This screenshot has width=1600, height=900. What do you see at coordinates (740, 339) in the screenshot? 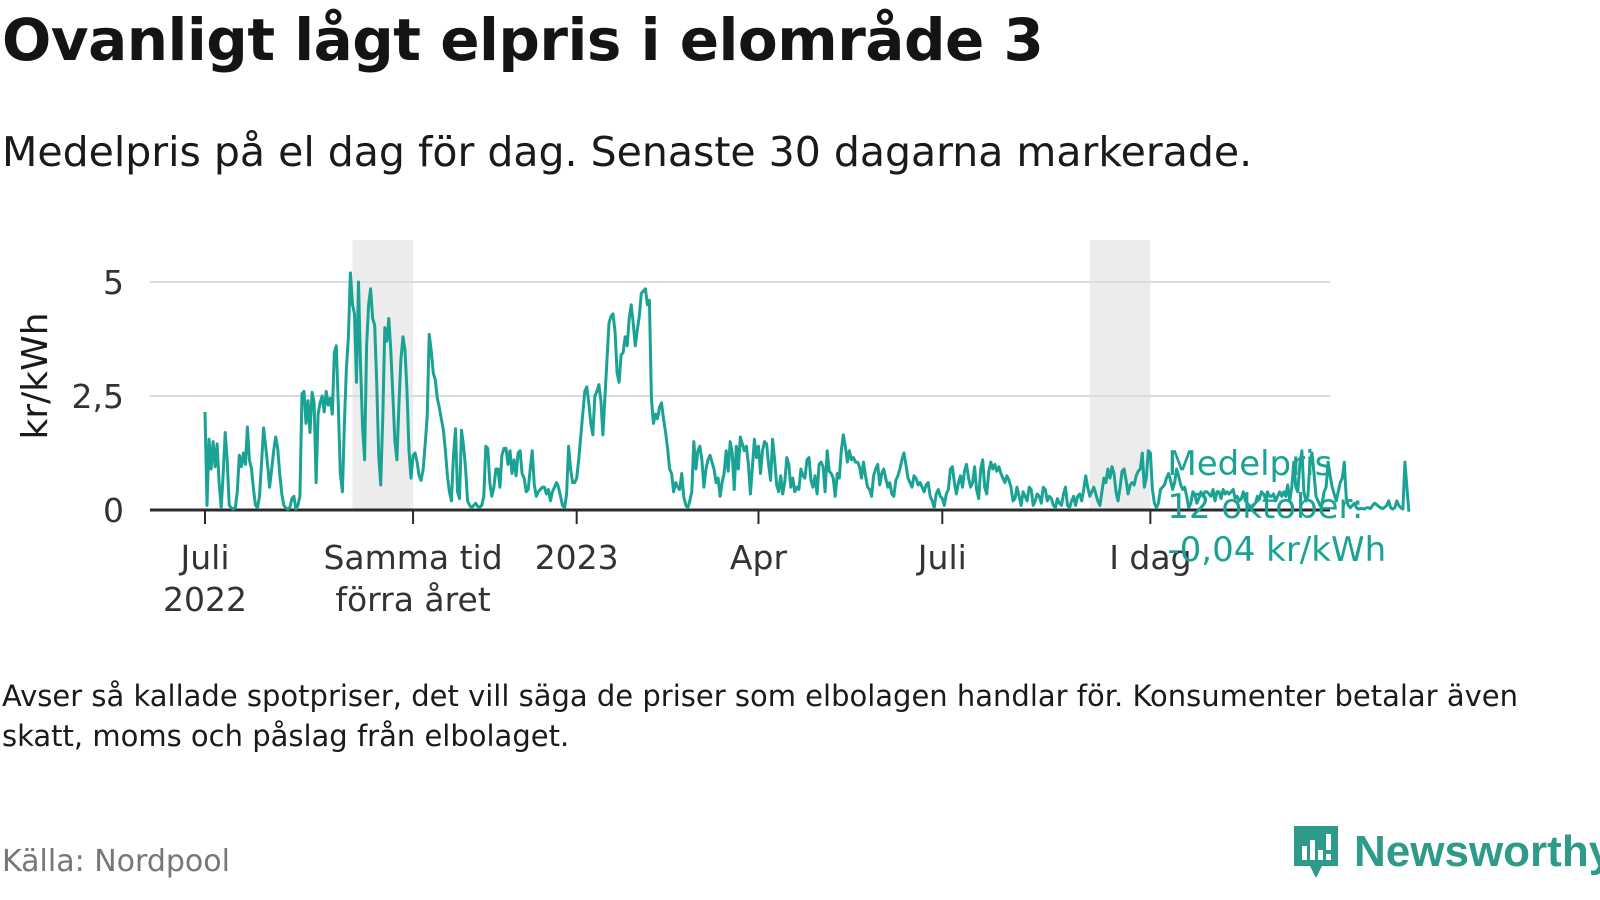
I see `gridlines` at bounding box center [740, 339].